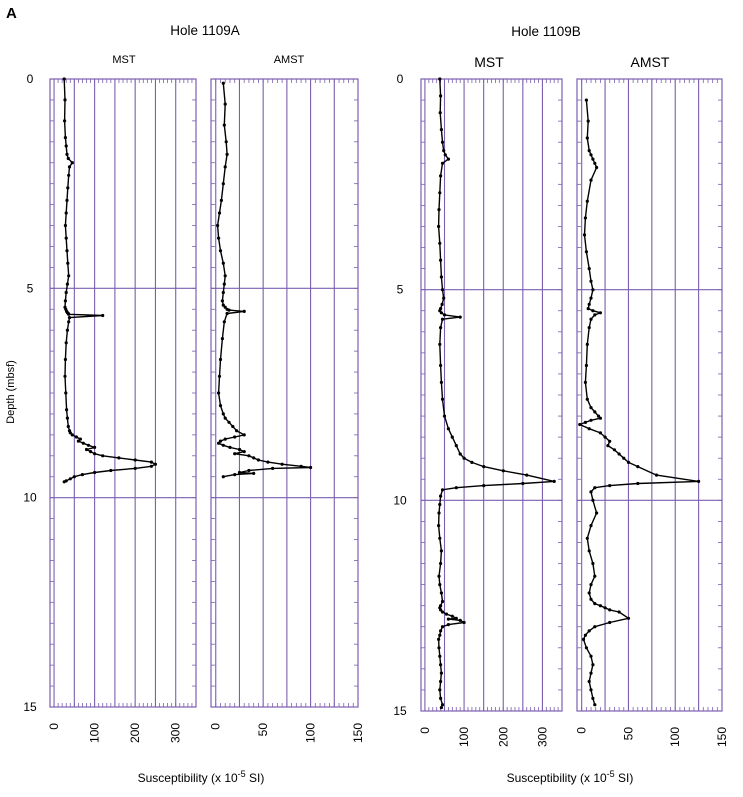 The height and width of the screenshot is (797, 743). What do you see at coordinates (263, 730) in the screenshot?
I see `x-tick-label: 50` at bounding box center [263, 730].